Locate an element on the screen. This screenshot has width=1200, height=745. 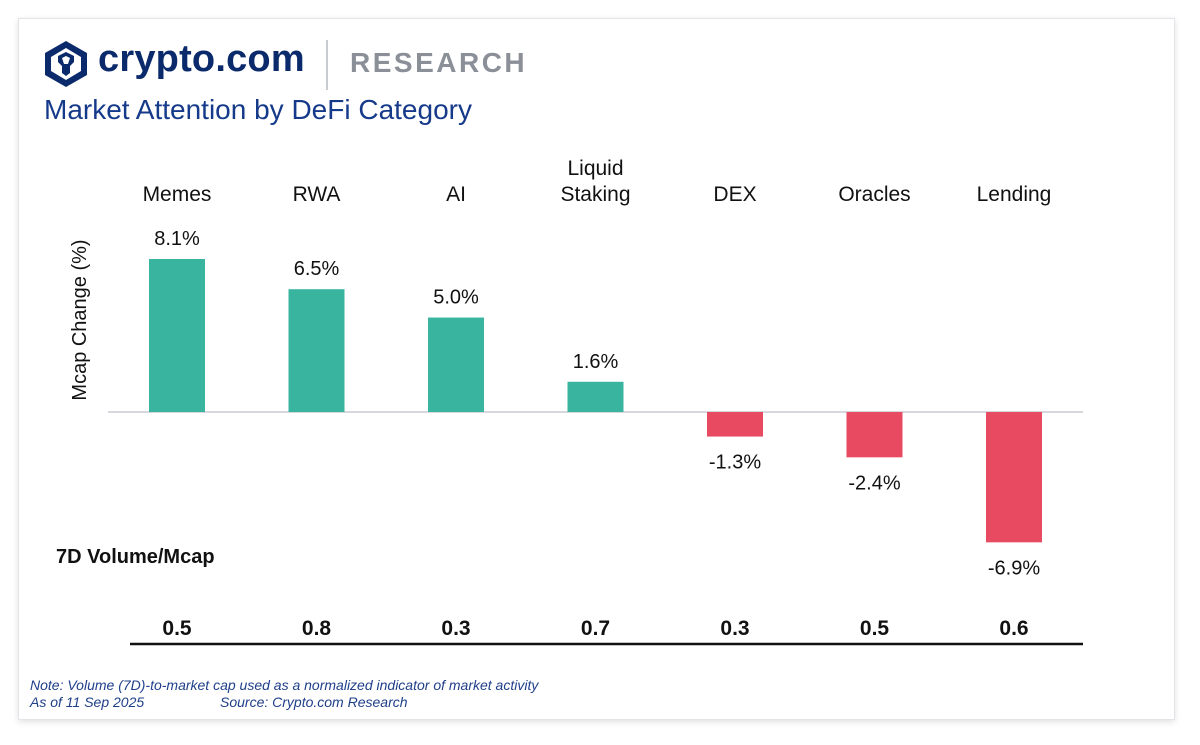
chart-title: Market Attention by DeFi Category is located at coordinates (258, 109).